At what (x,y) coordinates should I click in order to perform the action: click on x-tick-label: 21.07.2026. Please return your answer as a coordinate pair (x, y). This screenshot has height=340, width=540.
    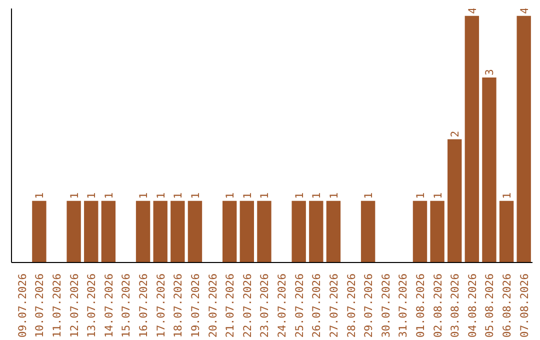
    Looking at the image, I should click on (230, 306).